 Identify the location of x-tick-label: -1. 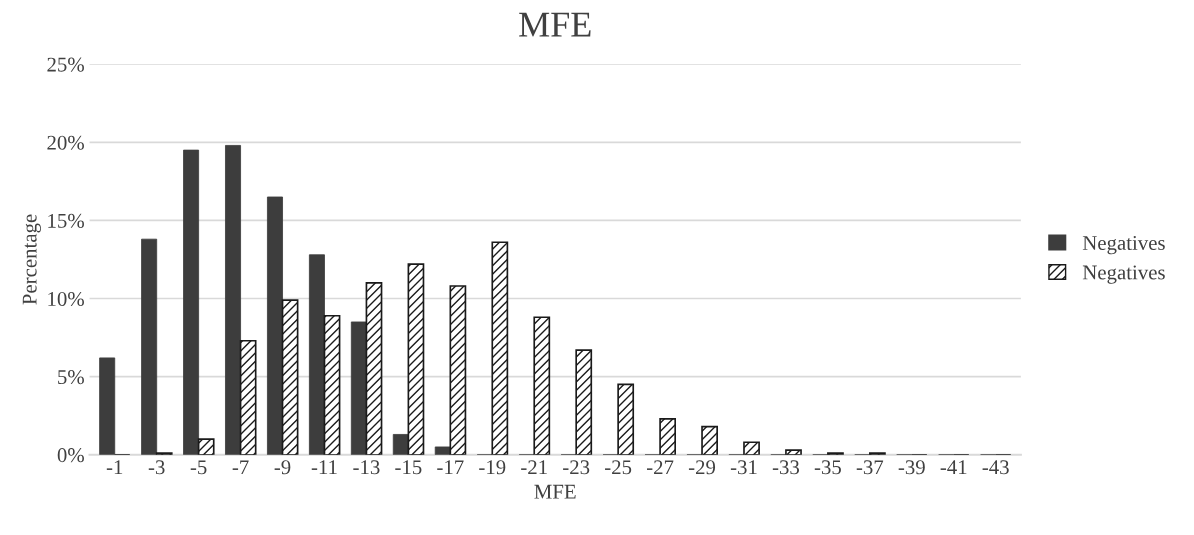
(114, 467).